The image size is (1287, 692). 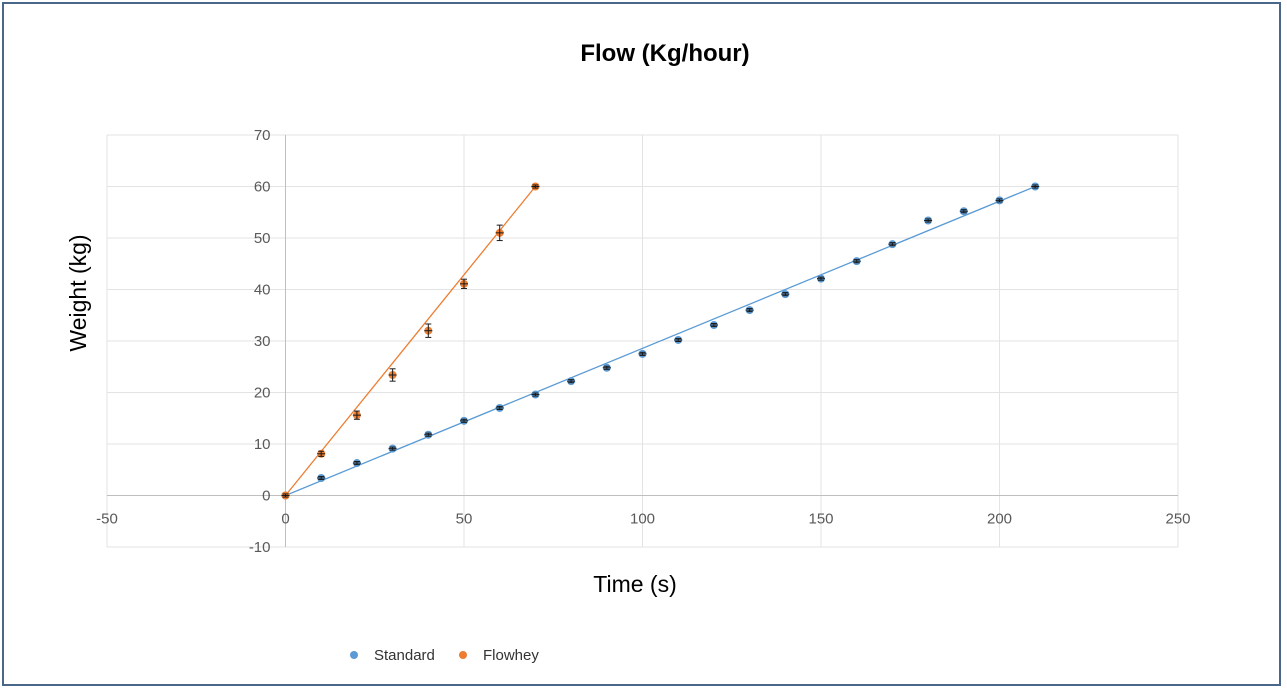 What do you see at coordinates (664, 53) in the screenshot?
I see `chart-title: Flow (Kg/hour)` at bounding box center [664, 53].